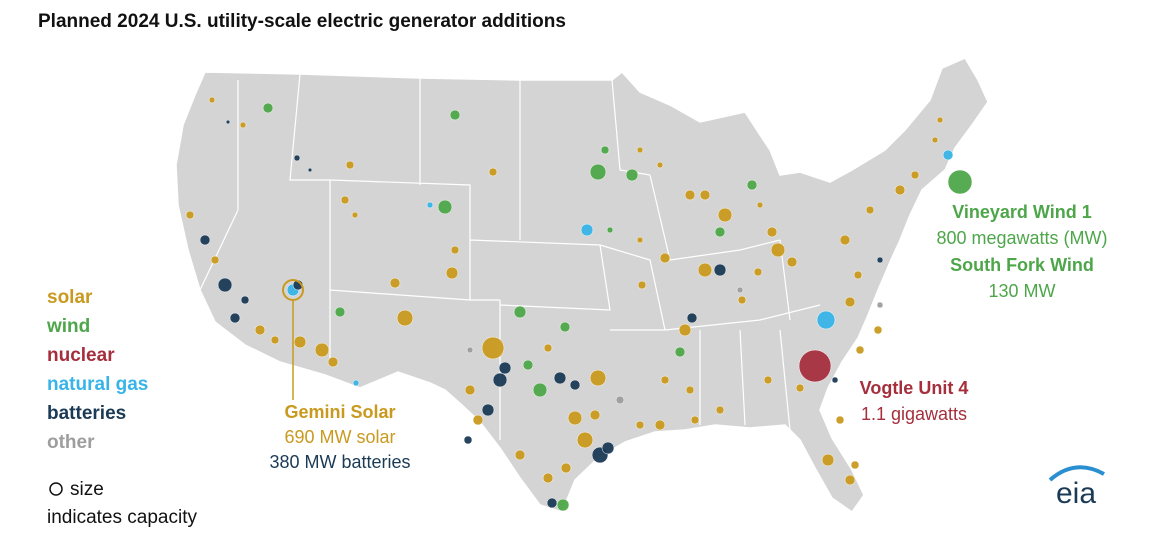  Describe the element at coordinates (71, 442) in the screenshot. I see `legend-item: other` at that location.